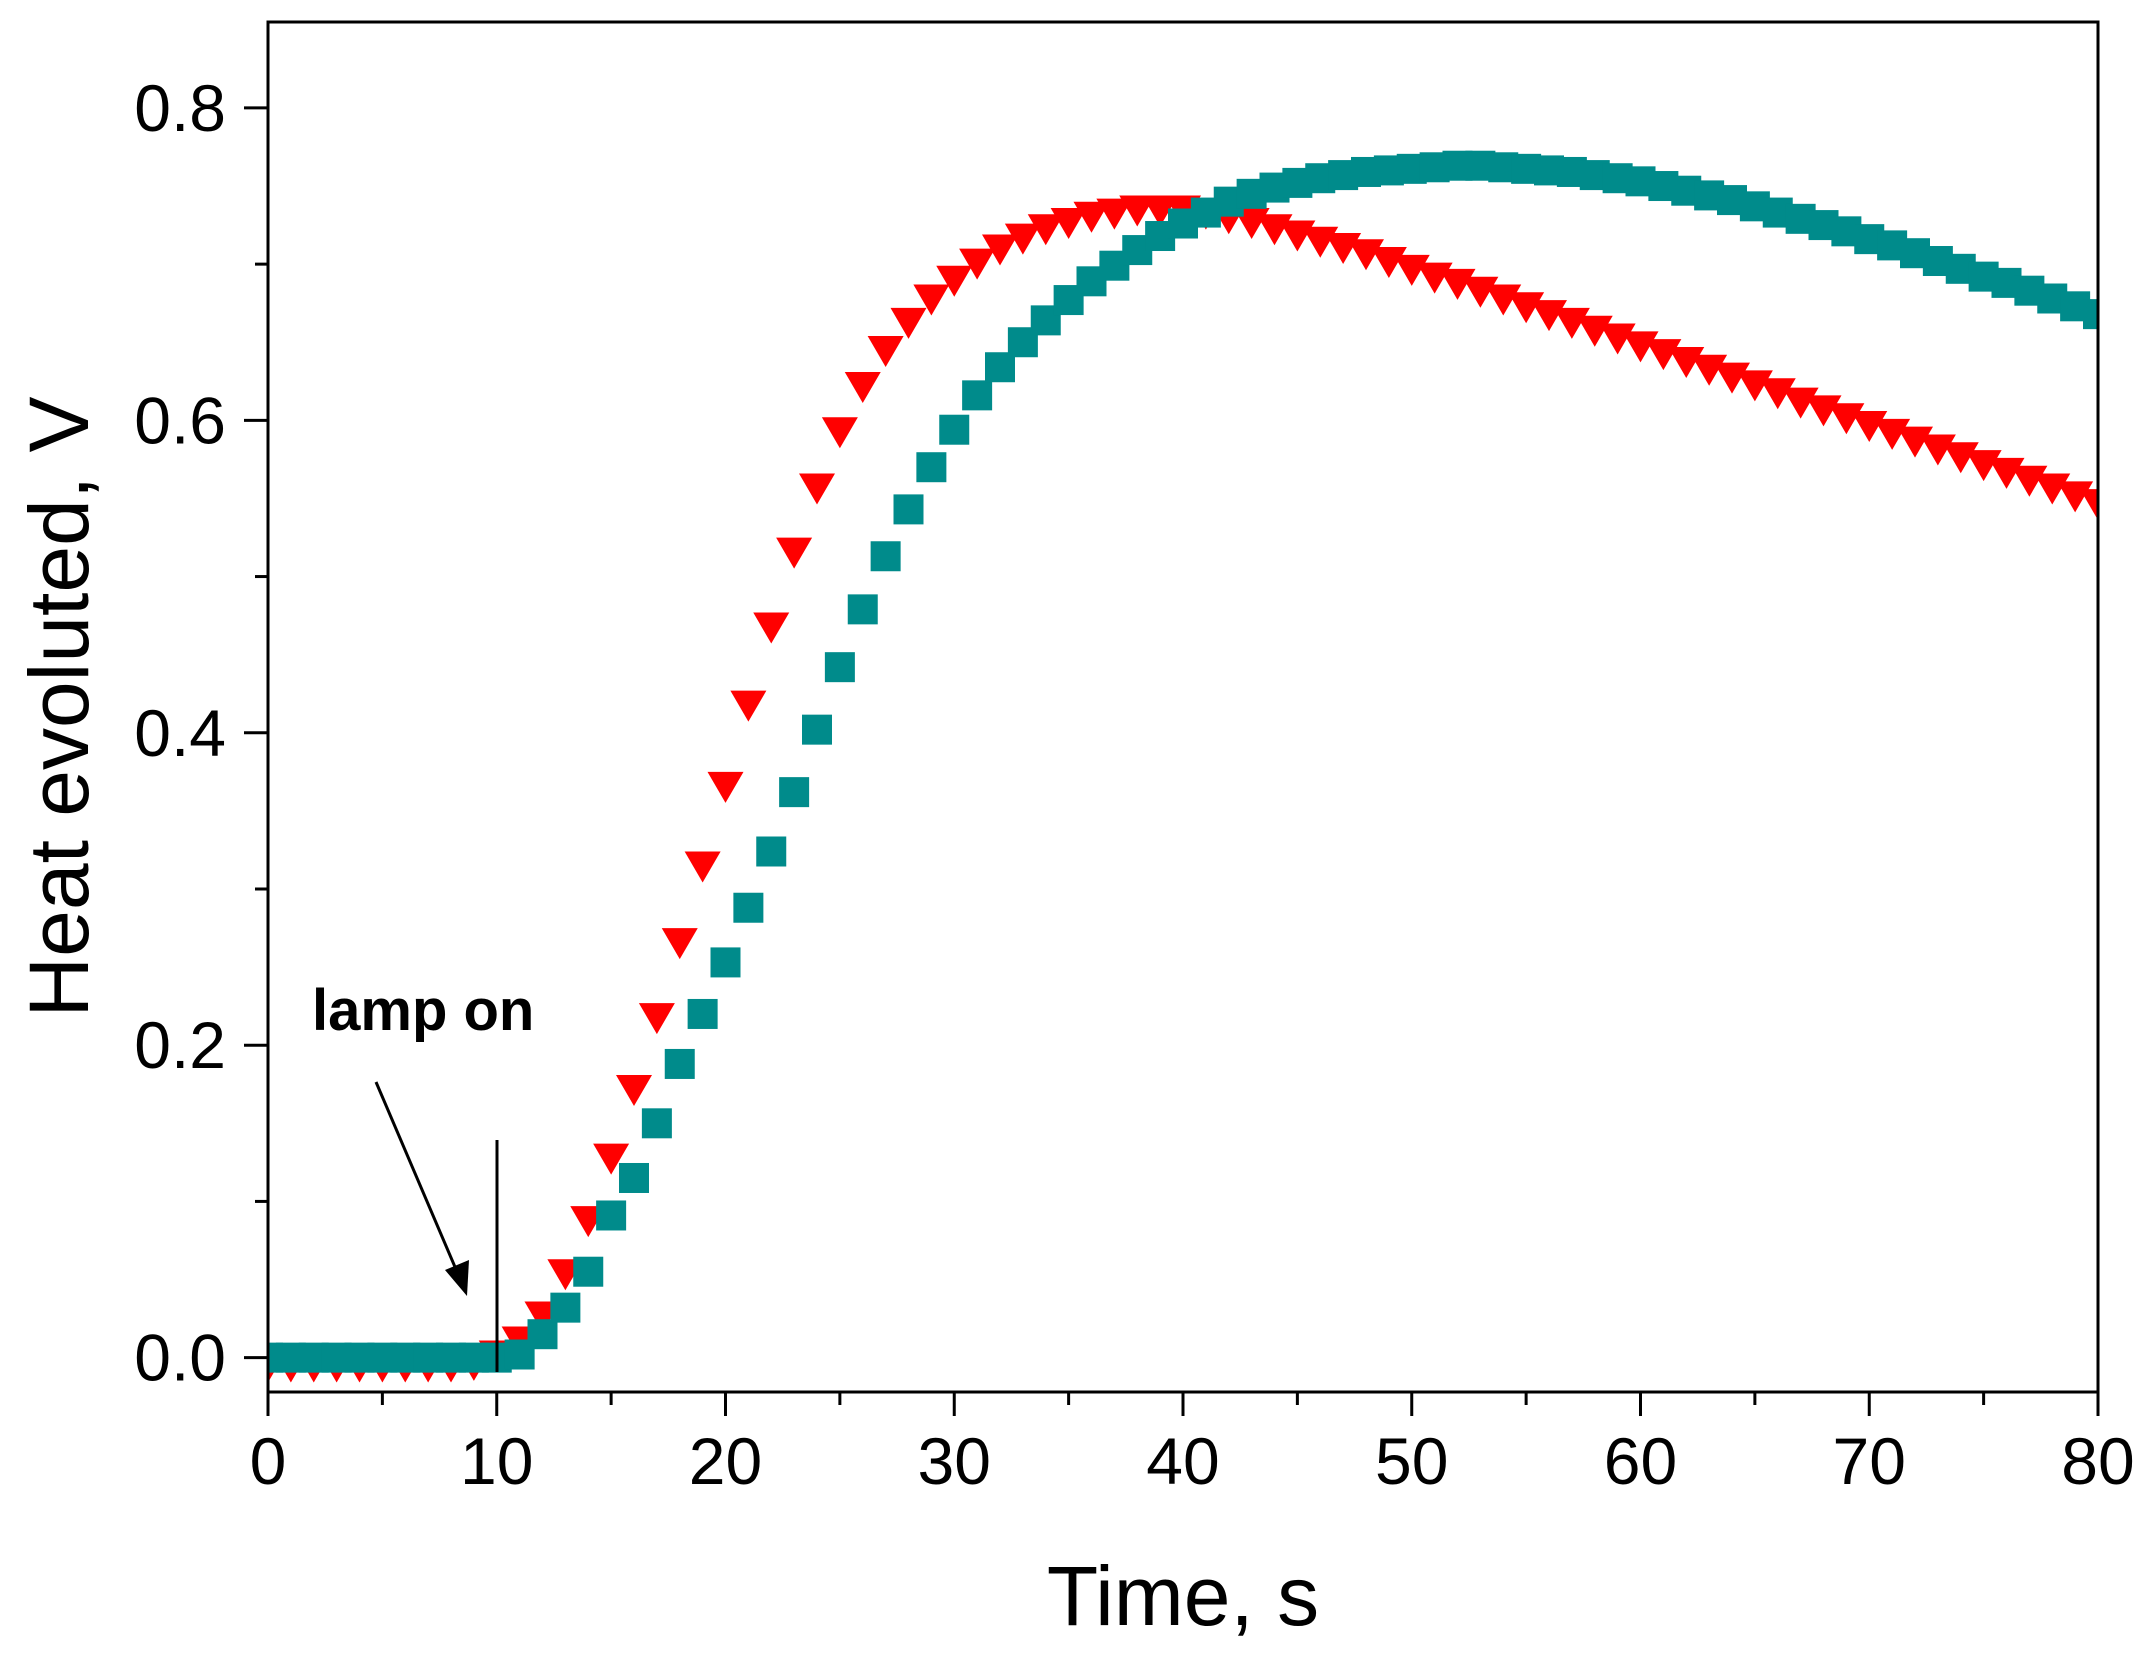  What do you see at coordinates (180, 108) in the screenshot?
I see `y-tick-label: 0.8` at bounding box center [180, 108].